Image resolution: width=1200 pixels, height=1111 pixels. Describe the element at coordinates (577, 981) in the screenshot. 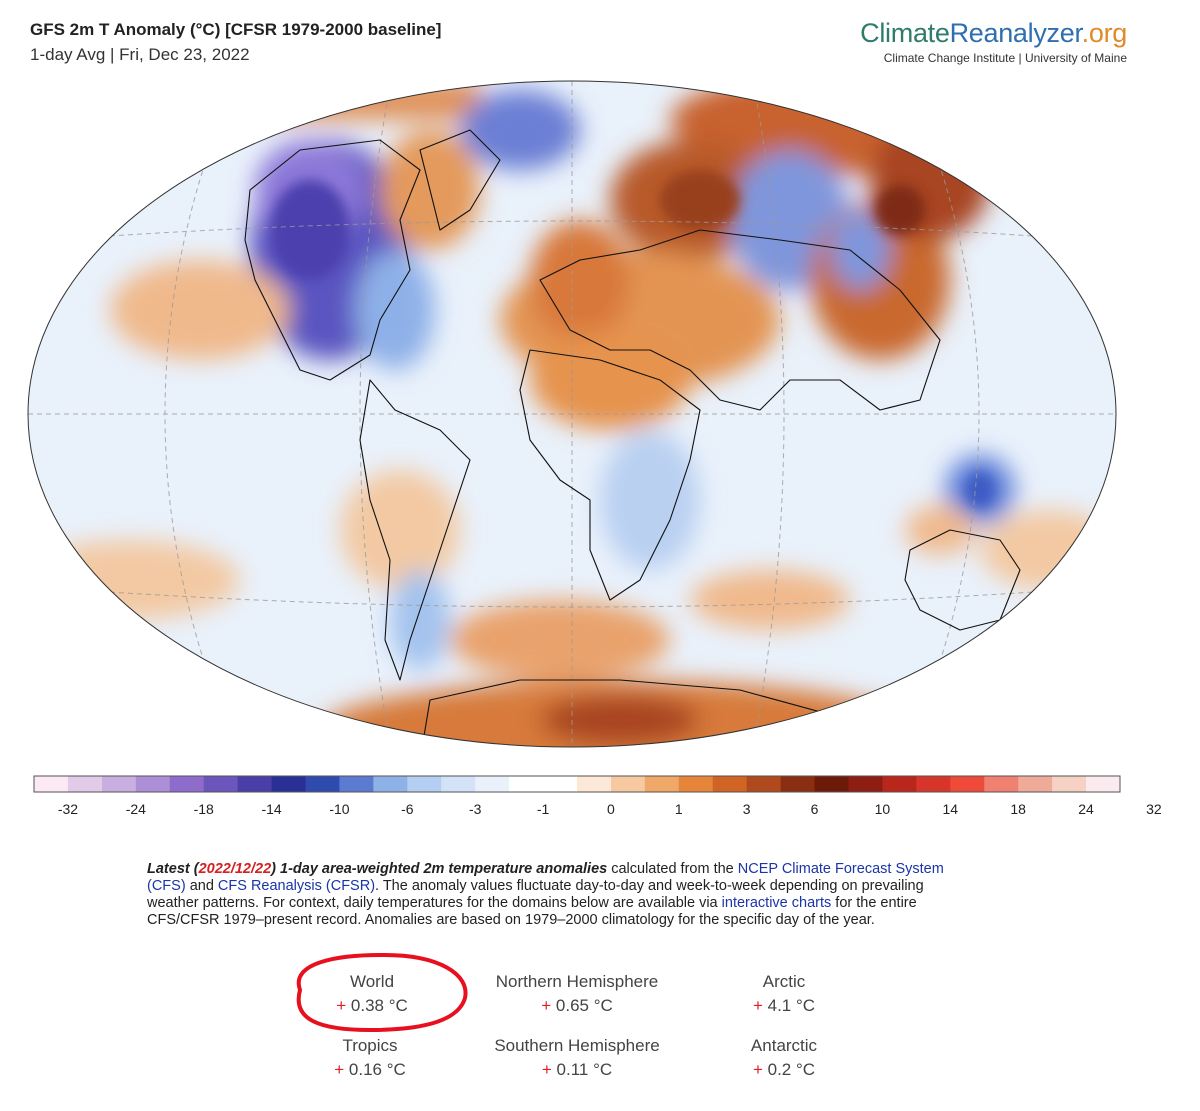

I see `stat-nh-label: Northern Hemisphere` at that location.